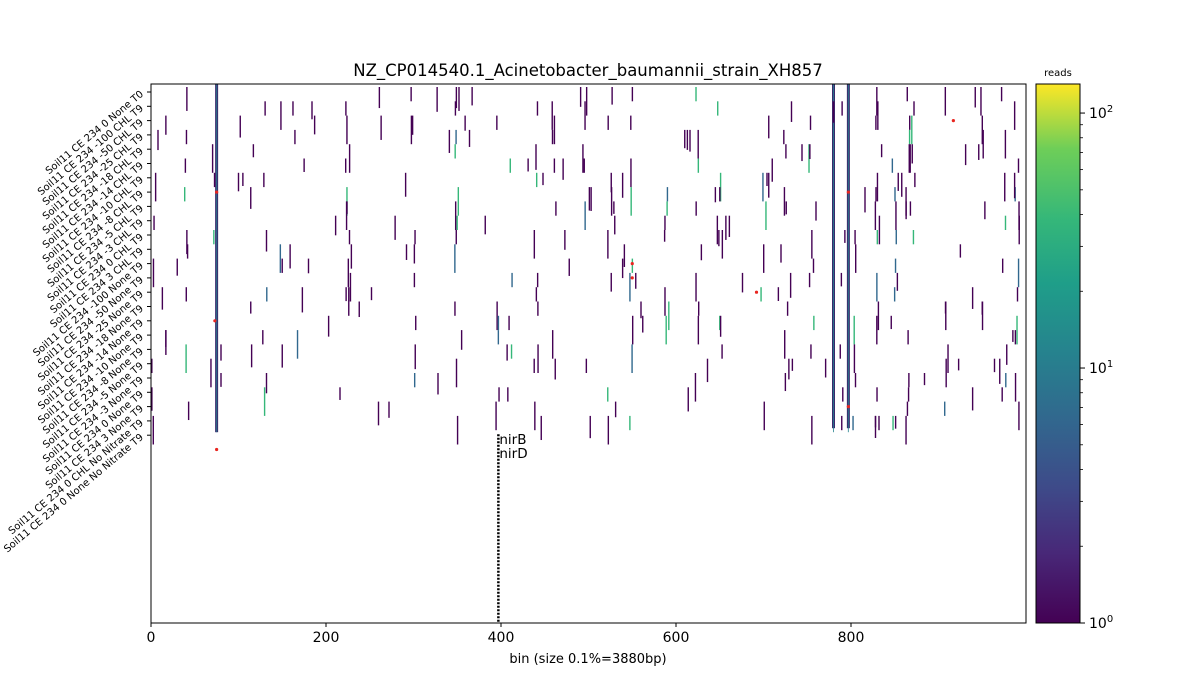  What do you see at coordinates (326, 638) in the screenshot?
I see `x-tick-label: 200` at bounding box center [326, 638].